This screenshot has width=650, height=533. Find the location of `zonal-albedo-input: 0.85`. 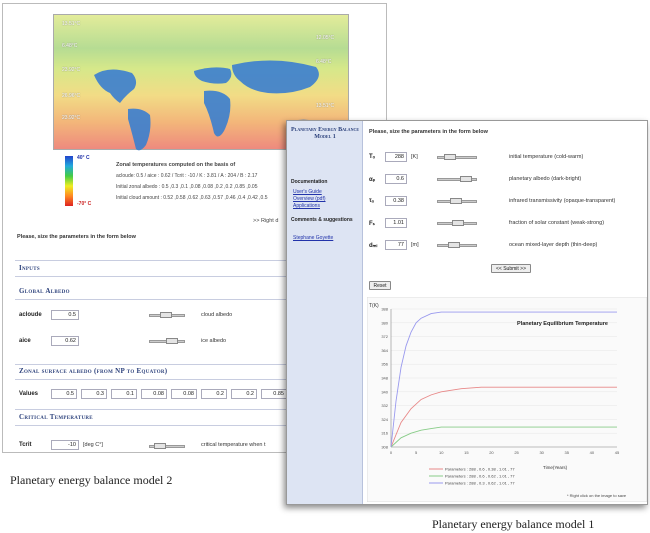

zonal-albedo-input: 0.85 is located at coordinates (274, 394).